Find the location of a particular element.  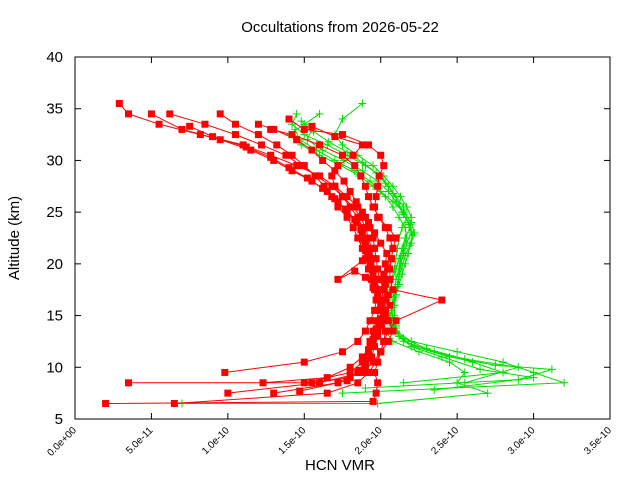

y-tick-label: 30 is located at coordinates (54, 160).